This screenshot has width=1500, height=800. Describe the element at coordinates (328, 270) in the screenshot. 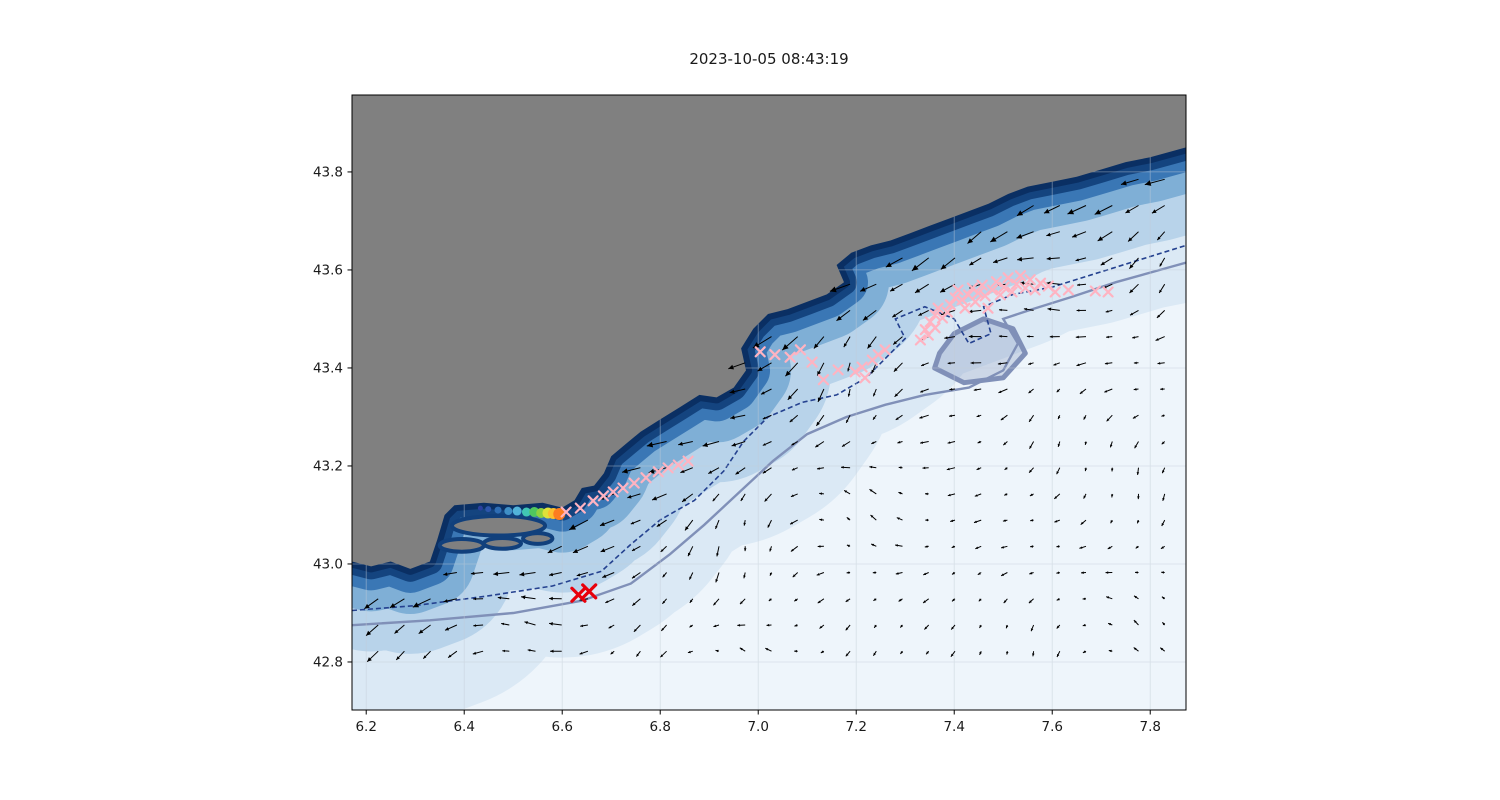

I see `y-tick-label: 43.6` at that location.